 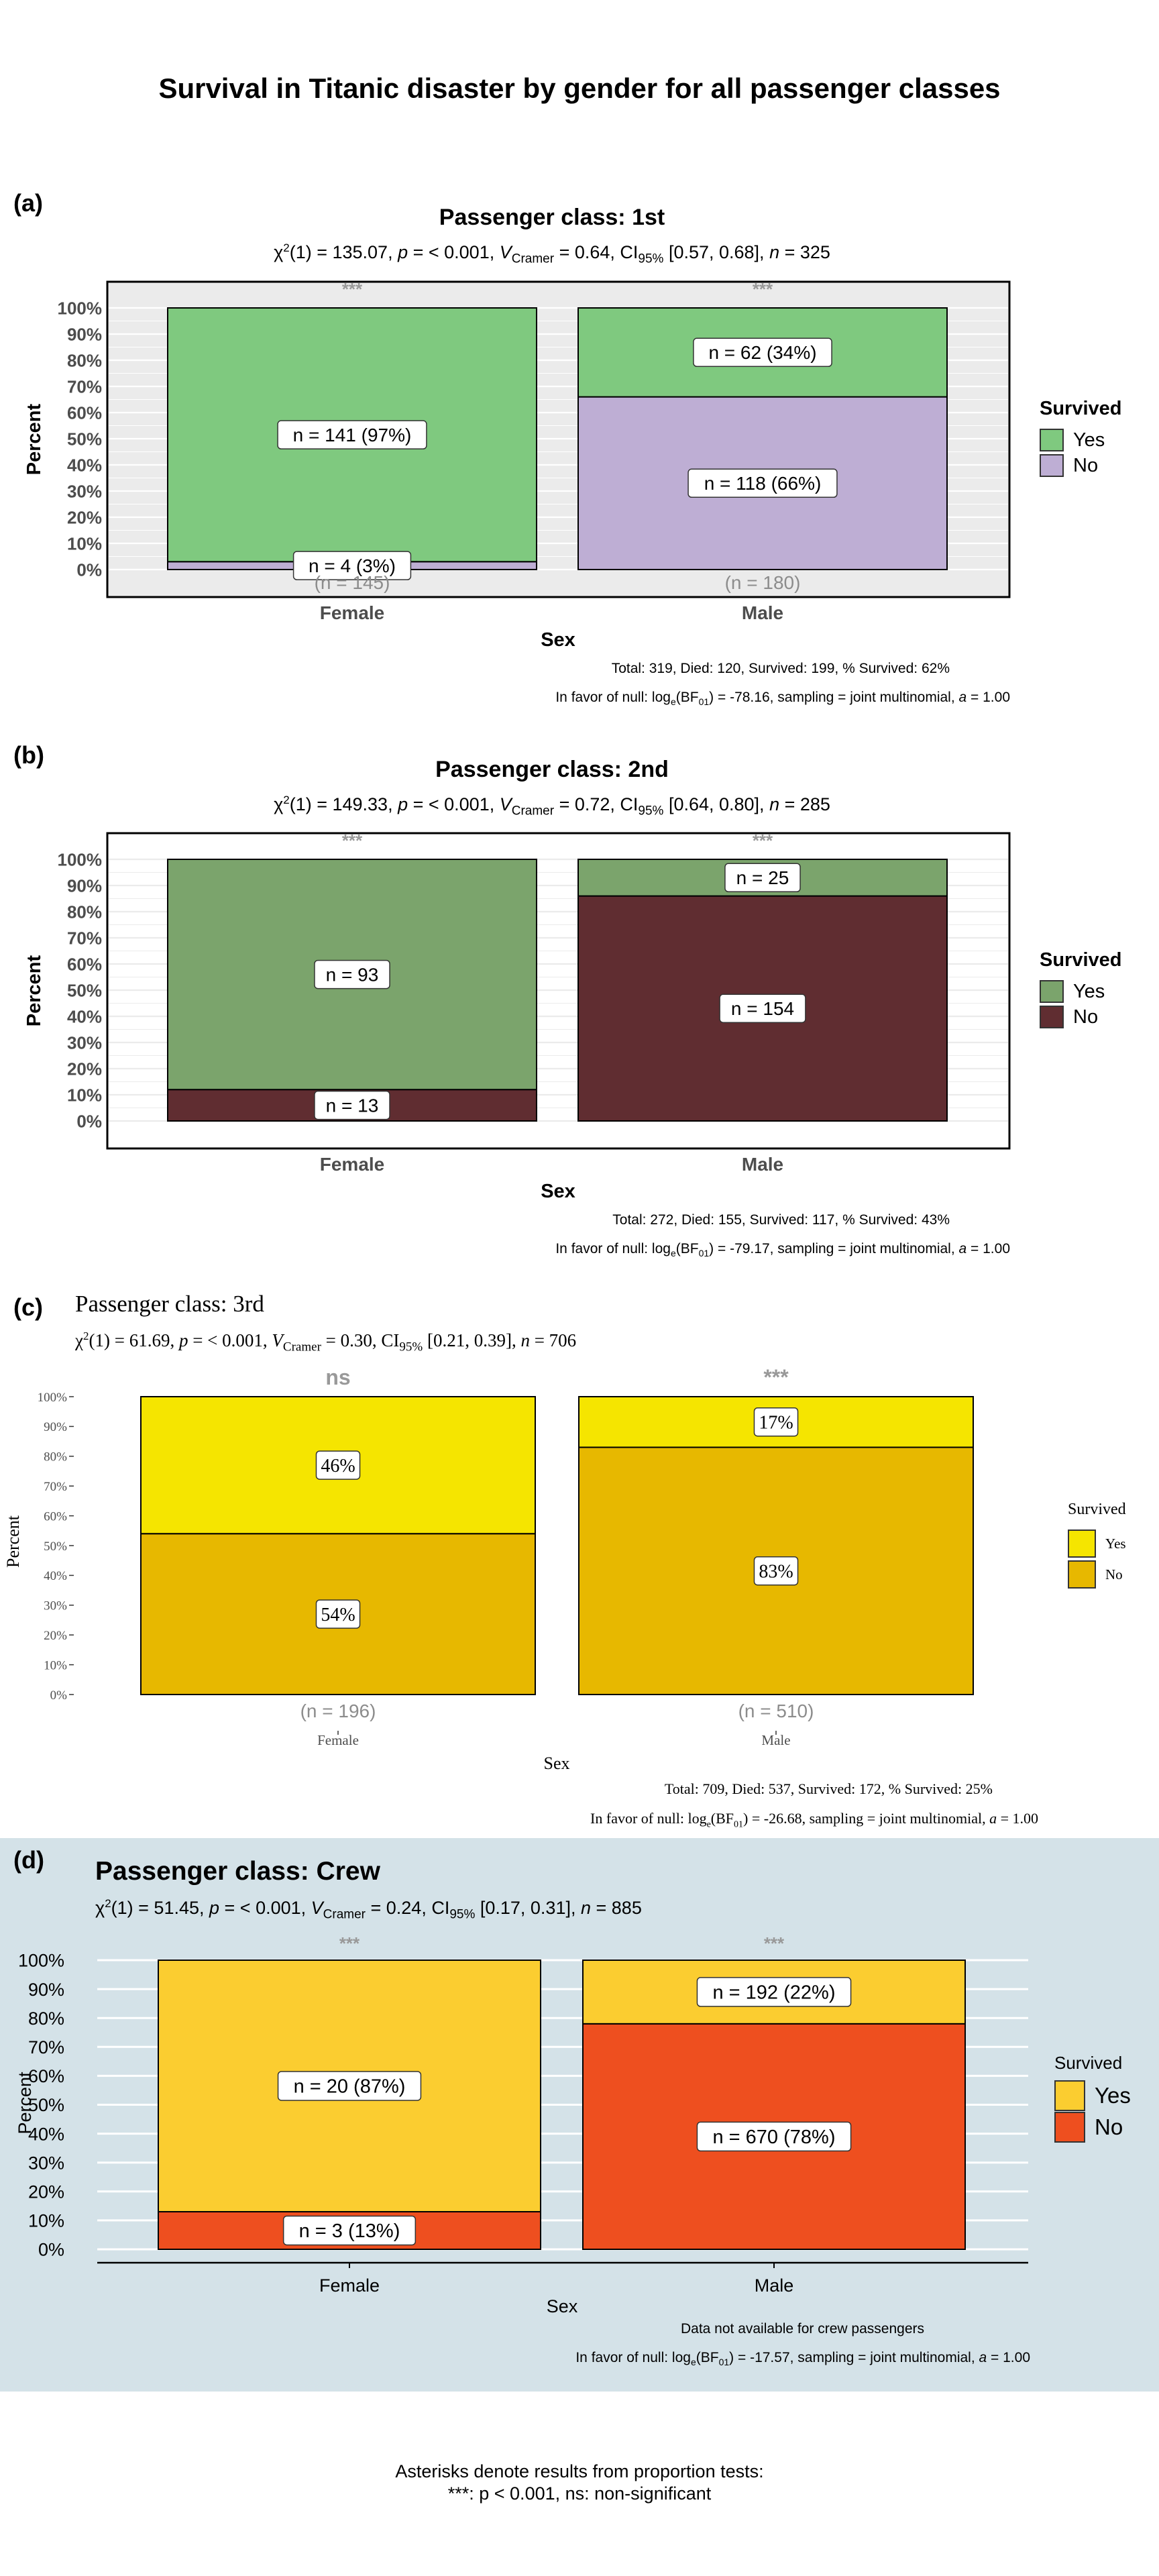 What do you see at coordinates (763, 582) in the screenshot?
I see `count-label: (n = 180)` at bounding box center [763, 582].